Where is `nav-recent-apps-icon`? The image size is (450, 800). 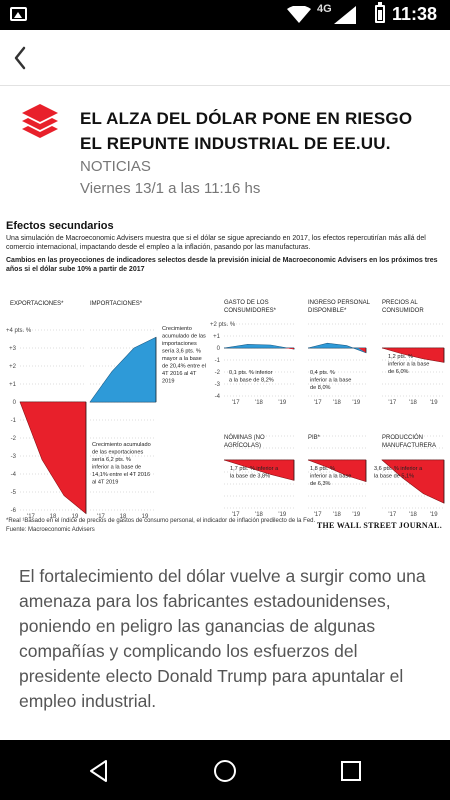 nav-recent-apps-icon is located at coordinates (351, 771).